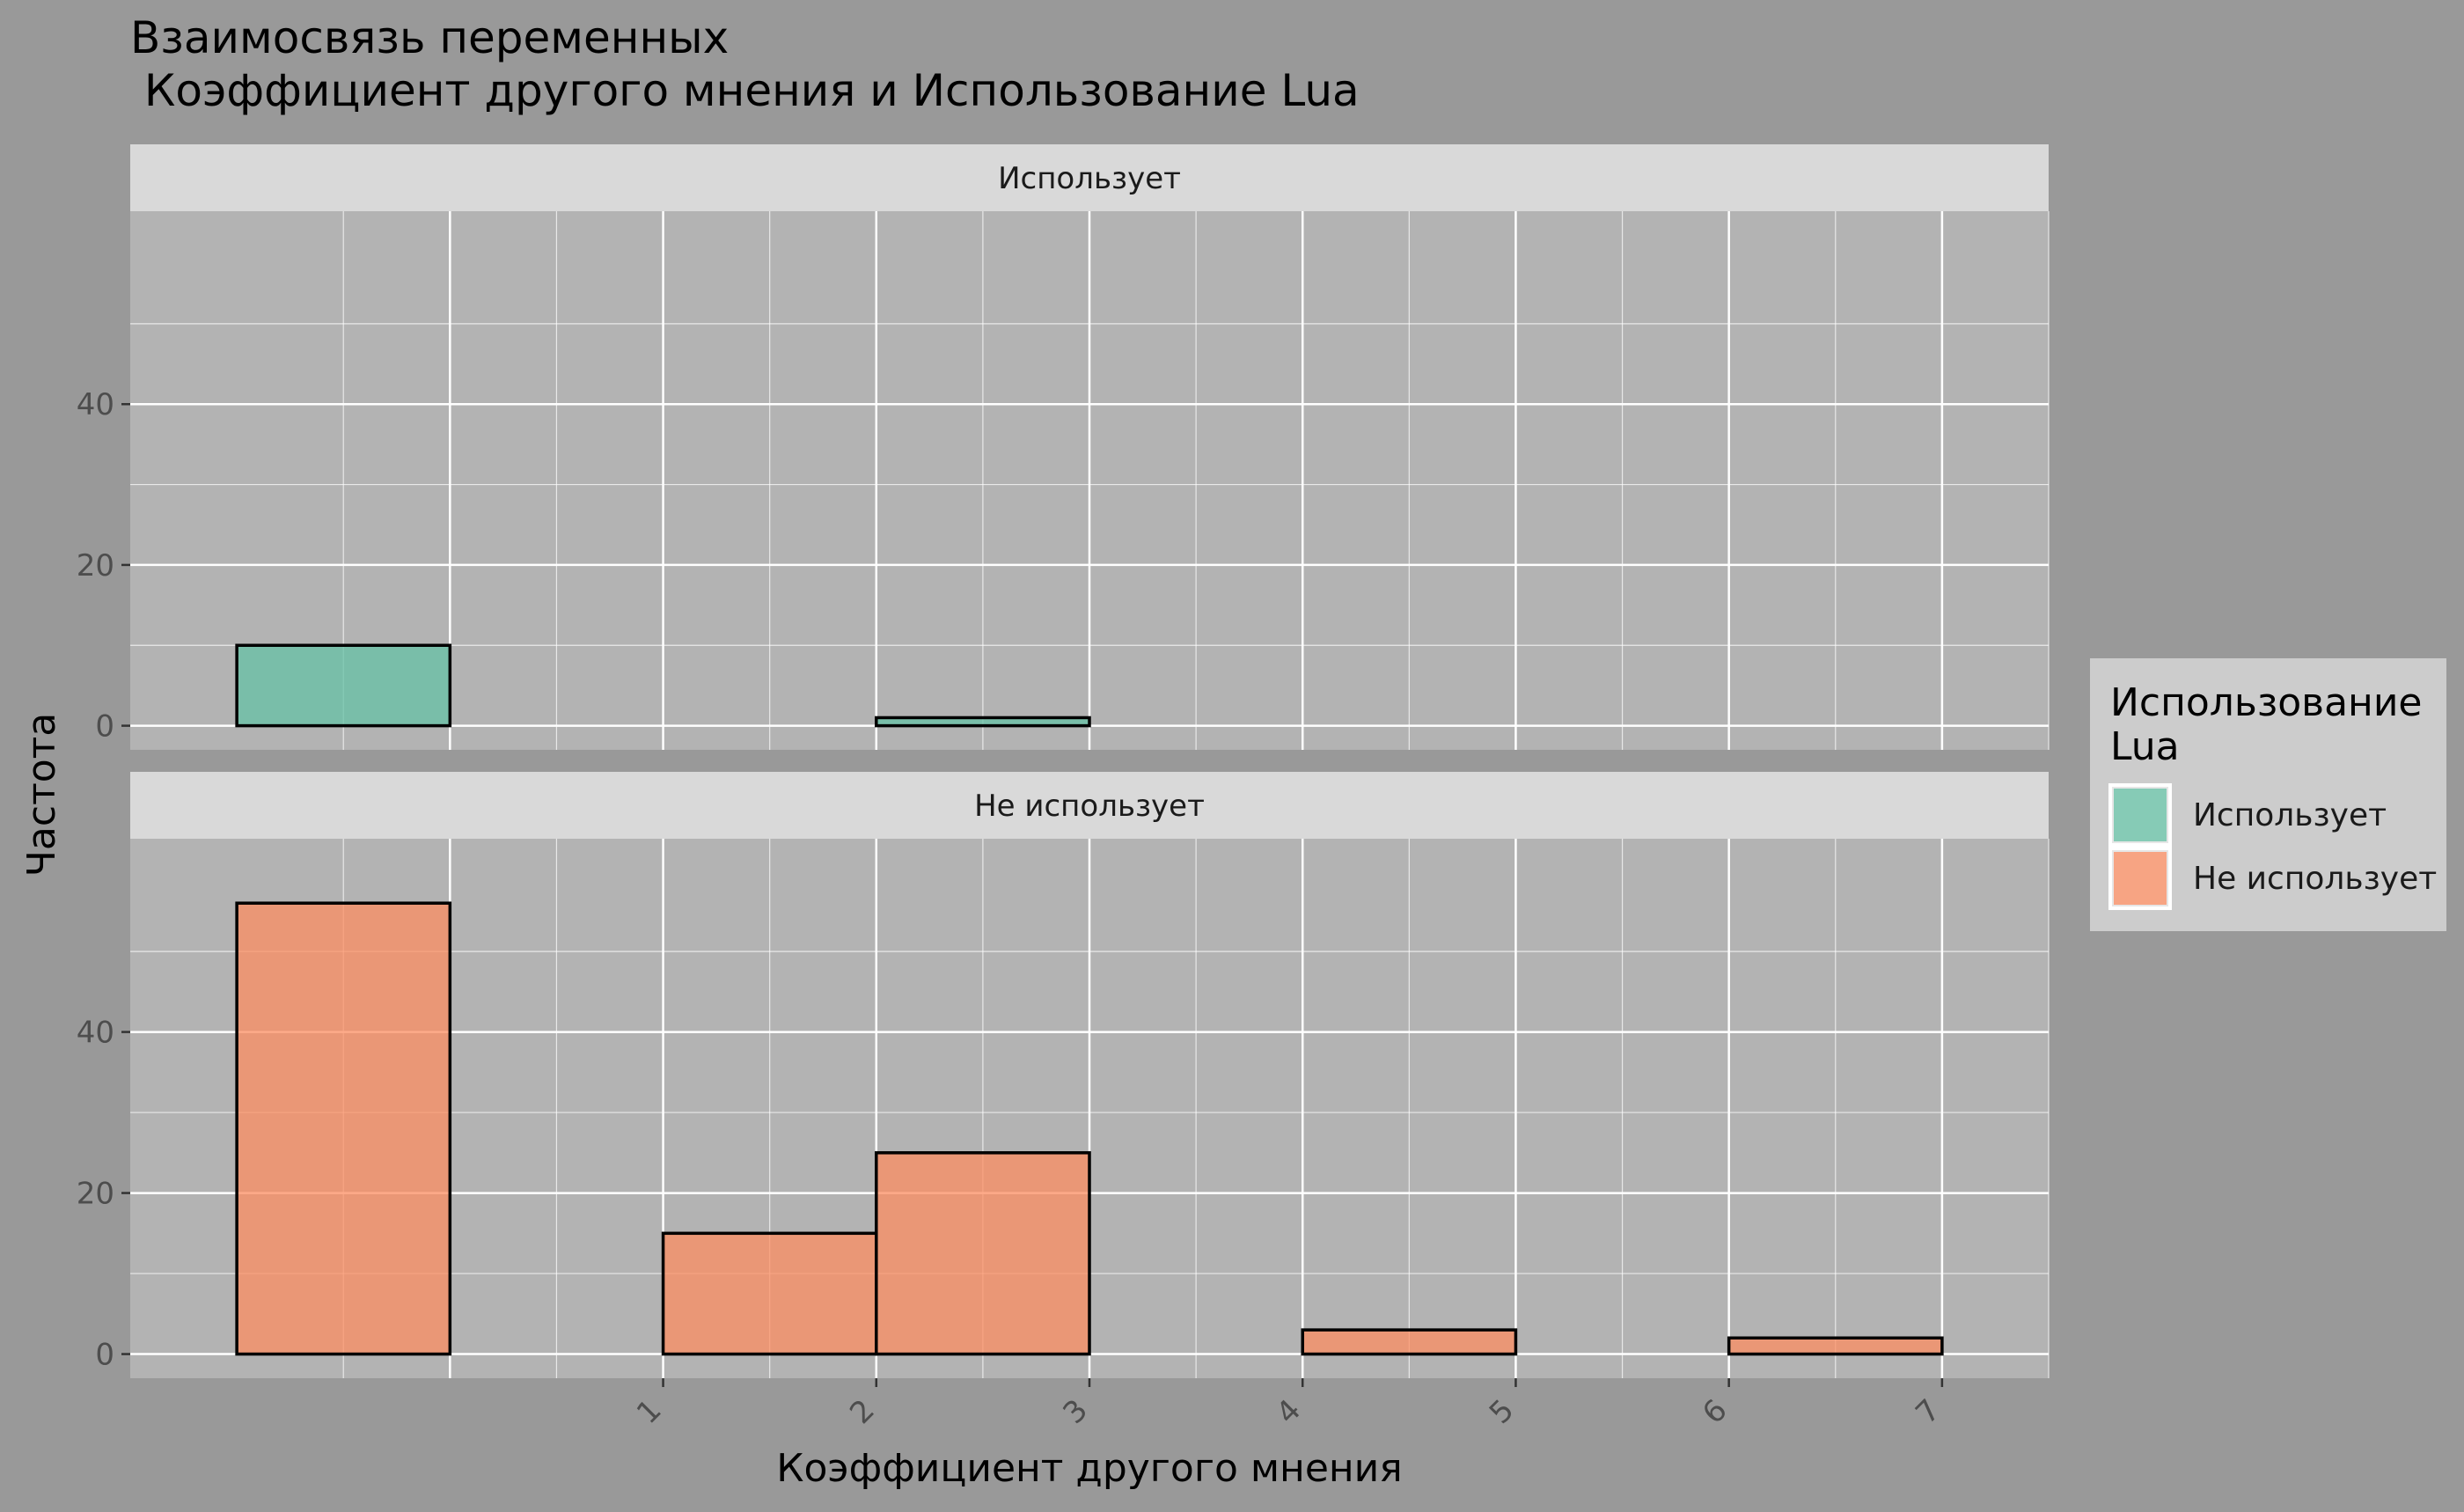 This screenshot has height=1512, width=2464. I want to click on chart-title-line-1: Взаимосвязь переменных, so click(430, 38).